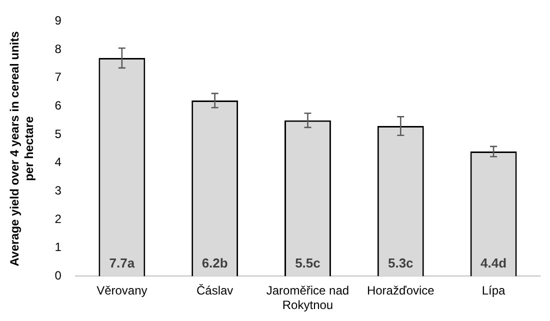 This screenshot has height=321, width=550. I want to click on data-label: 6.2b, so click(215, 262).